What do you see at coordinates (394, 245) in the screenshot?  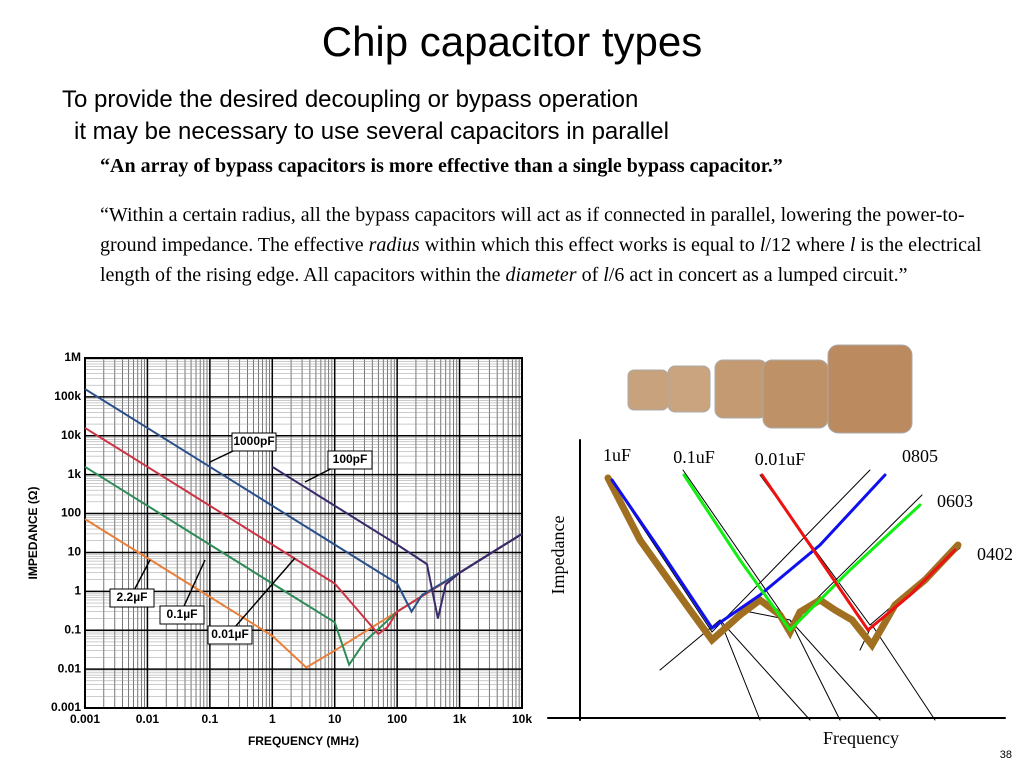 I see `italic-text: radius` at bounding box center [394, 245].